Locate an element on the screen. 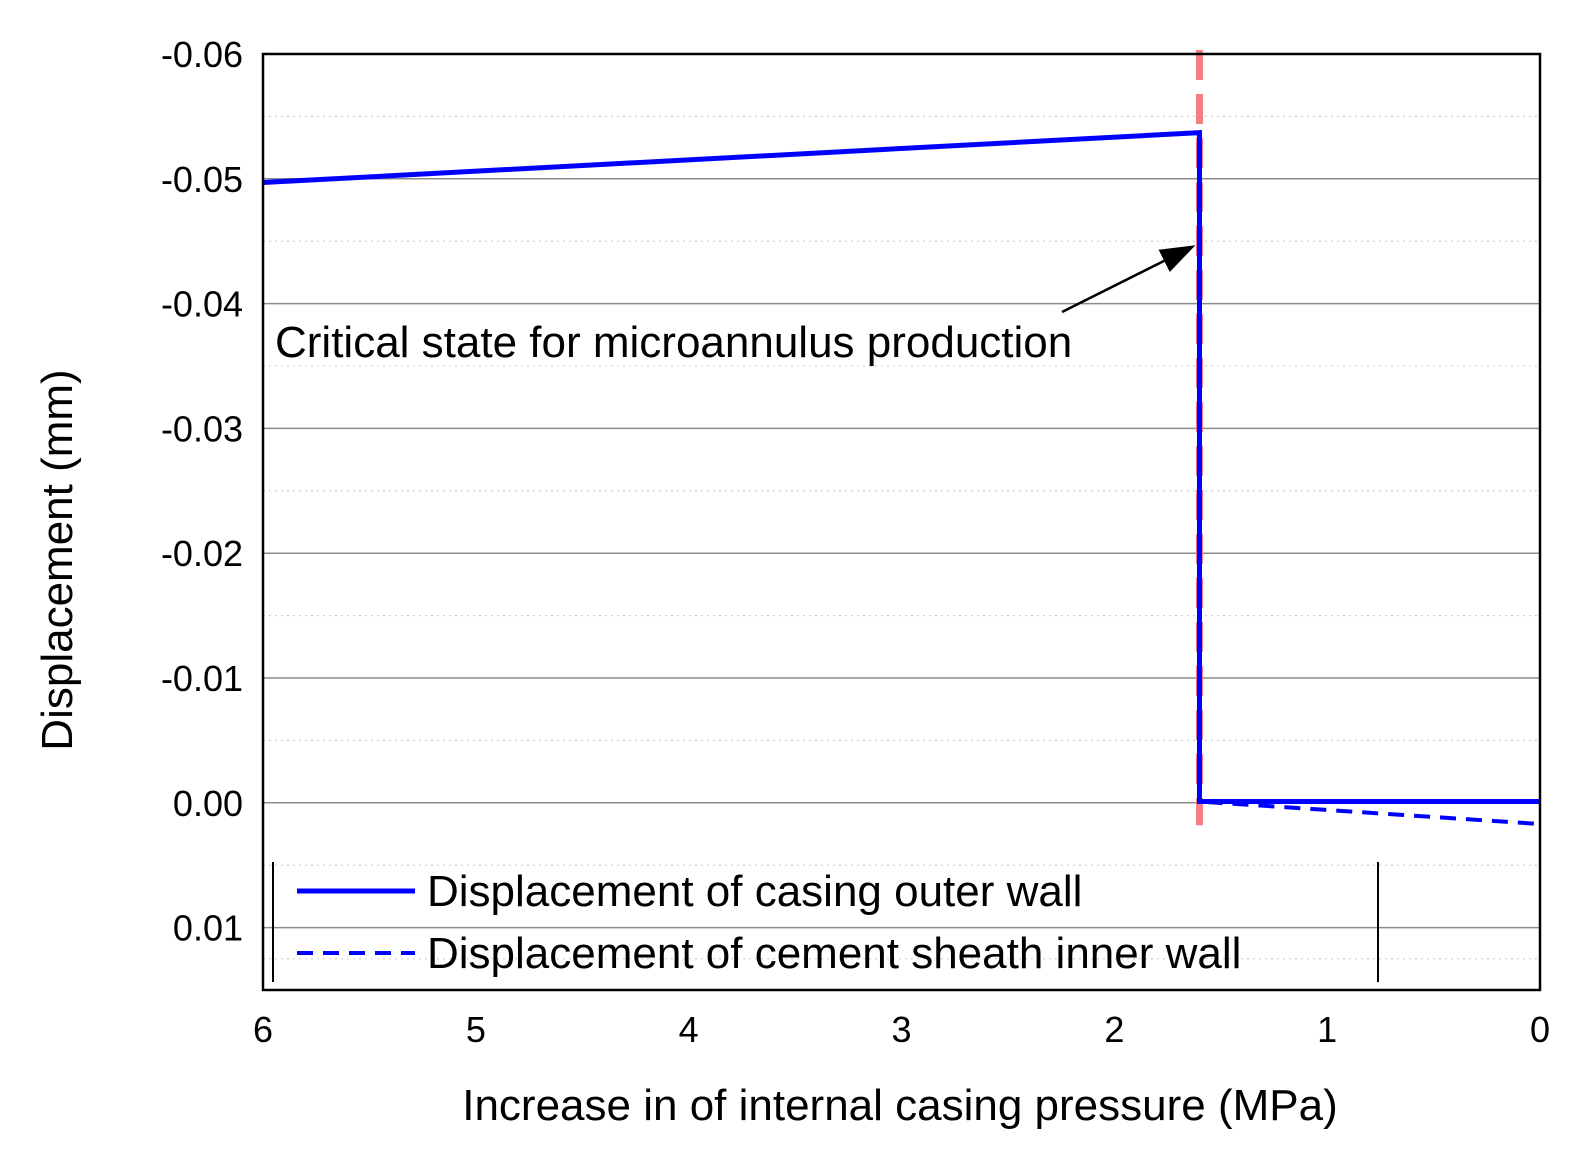 Image resolution: width=1578 pixels, height=1155 pixels. x-tick-label: 0 is located at coordinates (1540, 1029).